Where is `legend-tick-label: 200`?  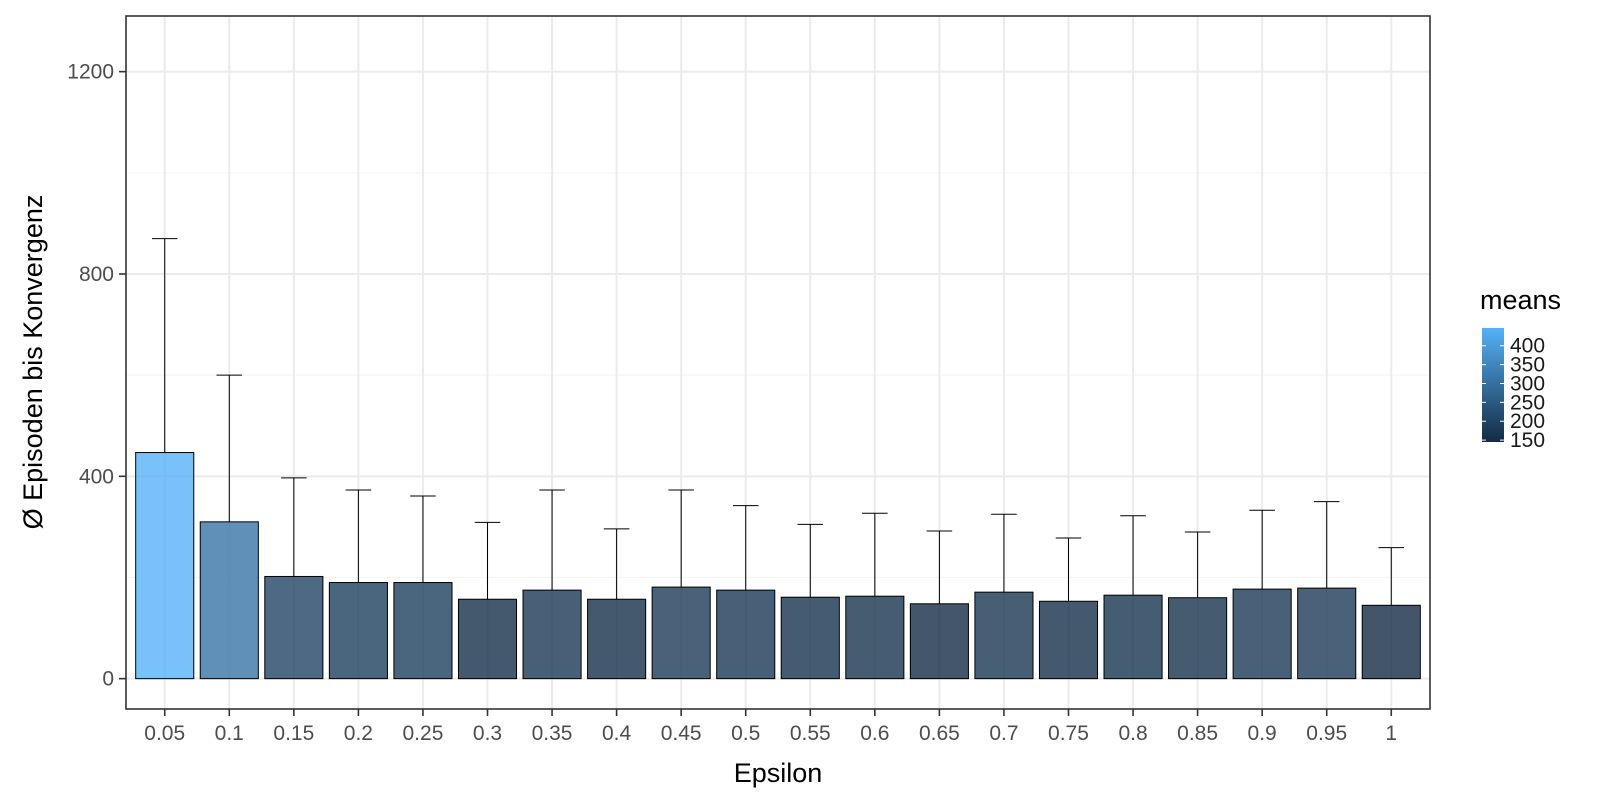 legend-tick-label: 200 is located at coordinates (1527, 421).